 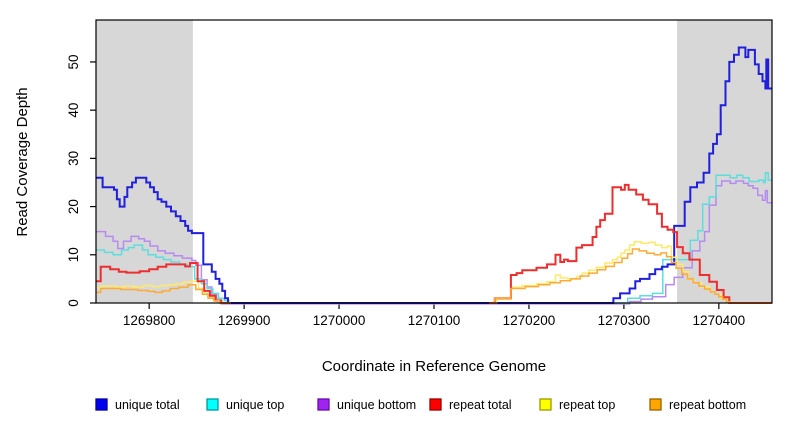 What do you see at coordinates (244, 320) in the screenshot?
I see `x-tick-label: 1269900` at bounding box center [244, 320].